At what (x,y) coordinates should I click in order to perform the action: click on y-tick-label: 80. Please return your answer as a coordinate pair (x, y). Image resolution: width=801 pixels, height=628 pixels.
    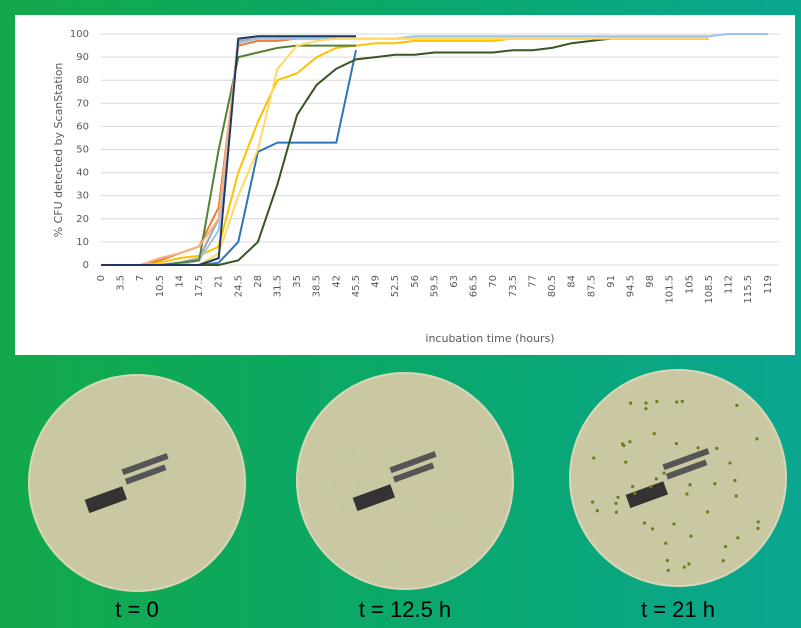
    Looking at the image, I should click on (82, 80).